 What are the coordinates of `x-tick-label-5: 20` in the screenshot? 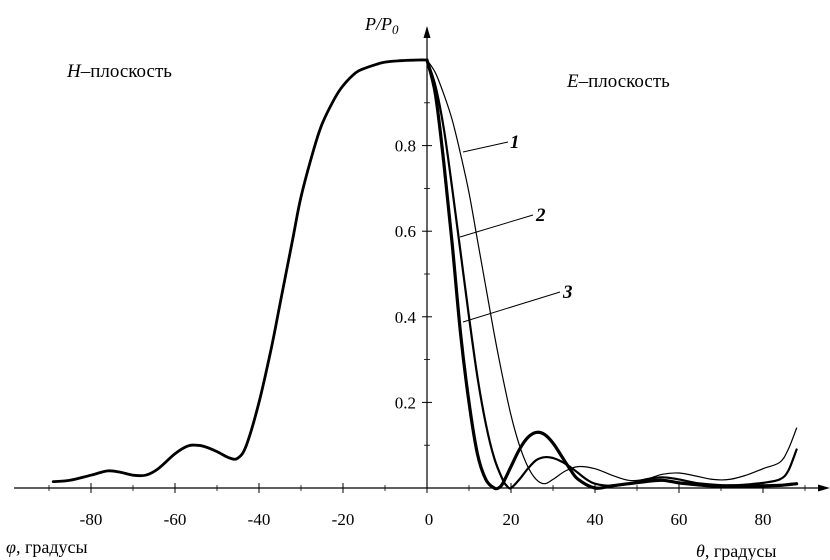 It's located at (511, 519).